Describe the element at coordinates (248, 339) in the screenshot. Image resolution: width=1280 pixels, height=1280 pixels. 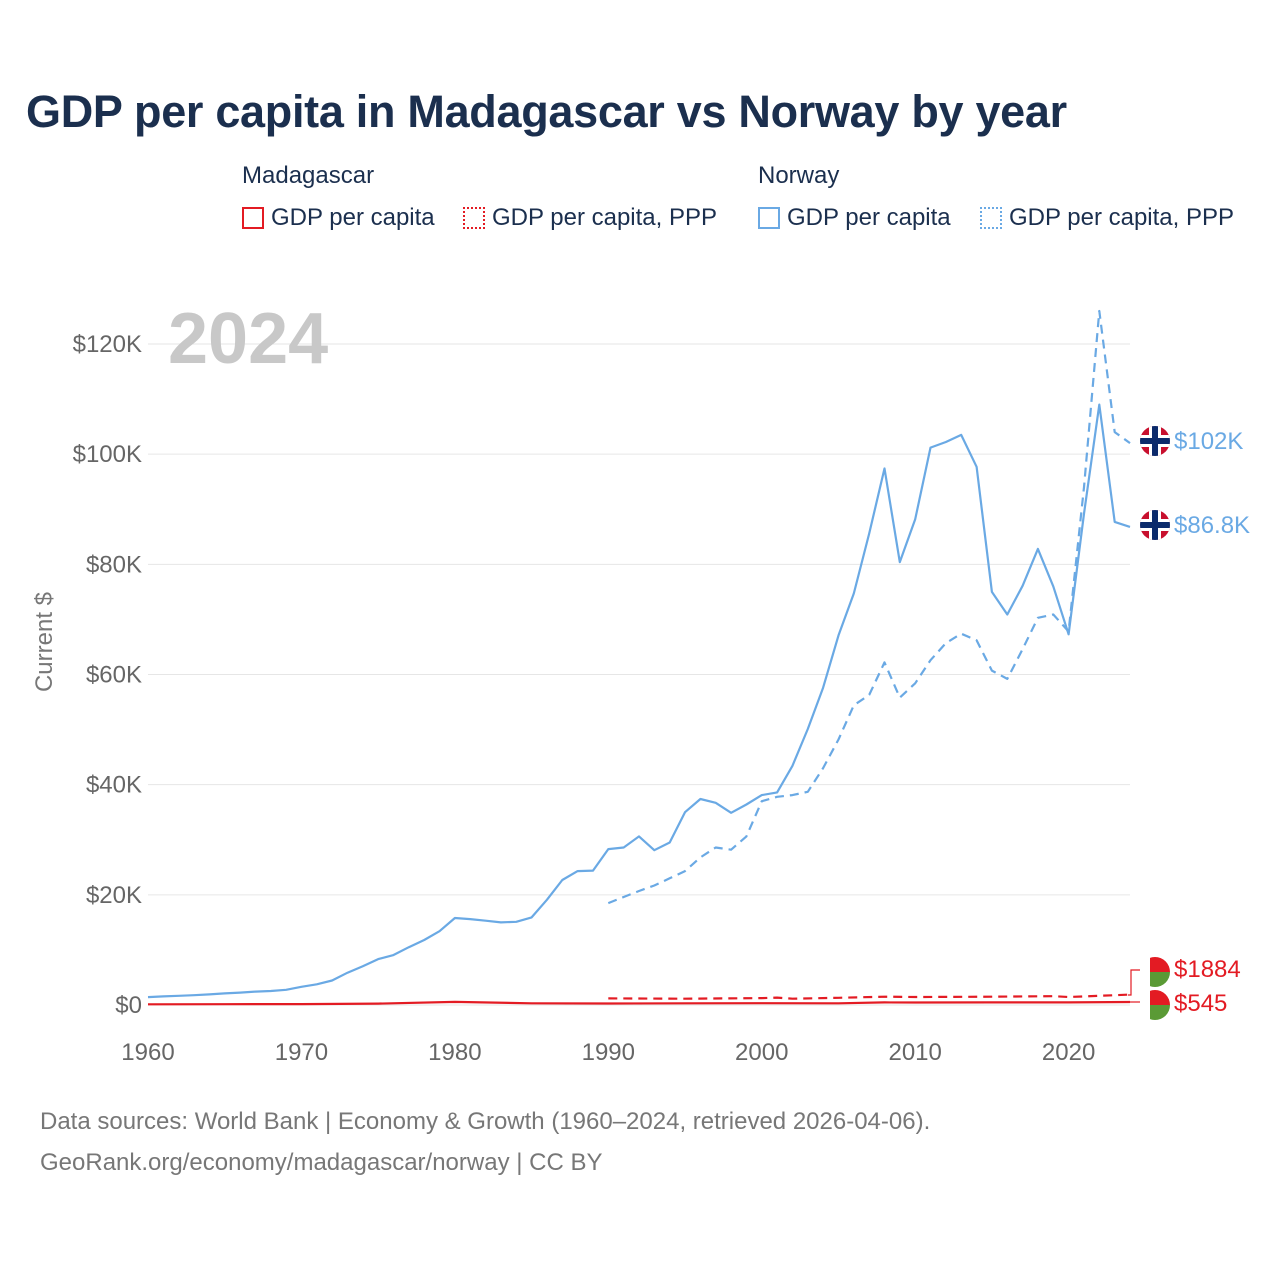
I see `year-watermark: 2024` at that location.